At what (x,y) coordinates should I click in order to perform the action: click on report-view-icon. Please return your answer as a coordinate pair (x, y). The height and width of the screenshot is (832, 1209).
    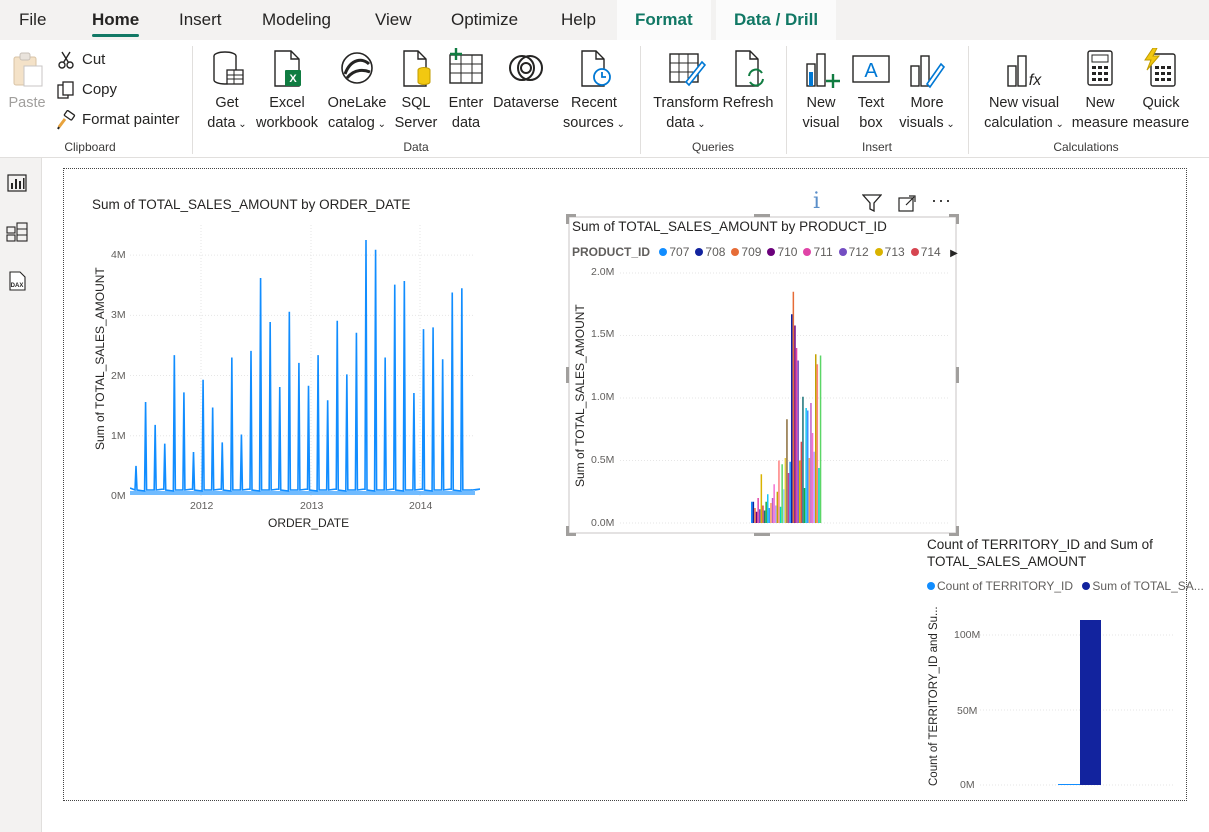
    Looking at the image, I should click on (17, 183).